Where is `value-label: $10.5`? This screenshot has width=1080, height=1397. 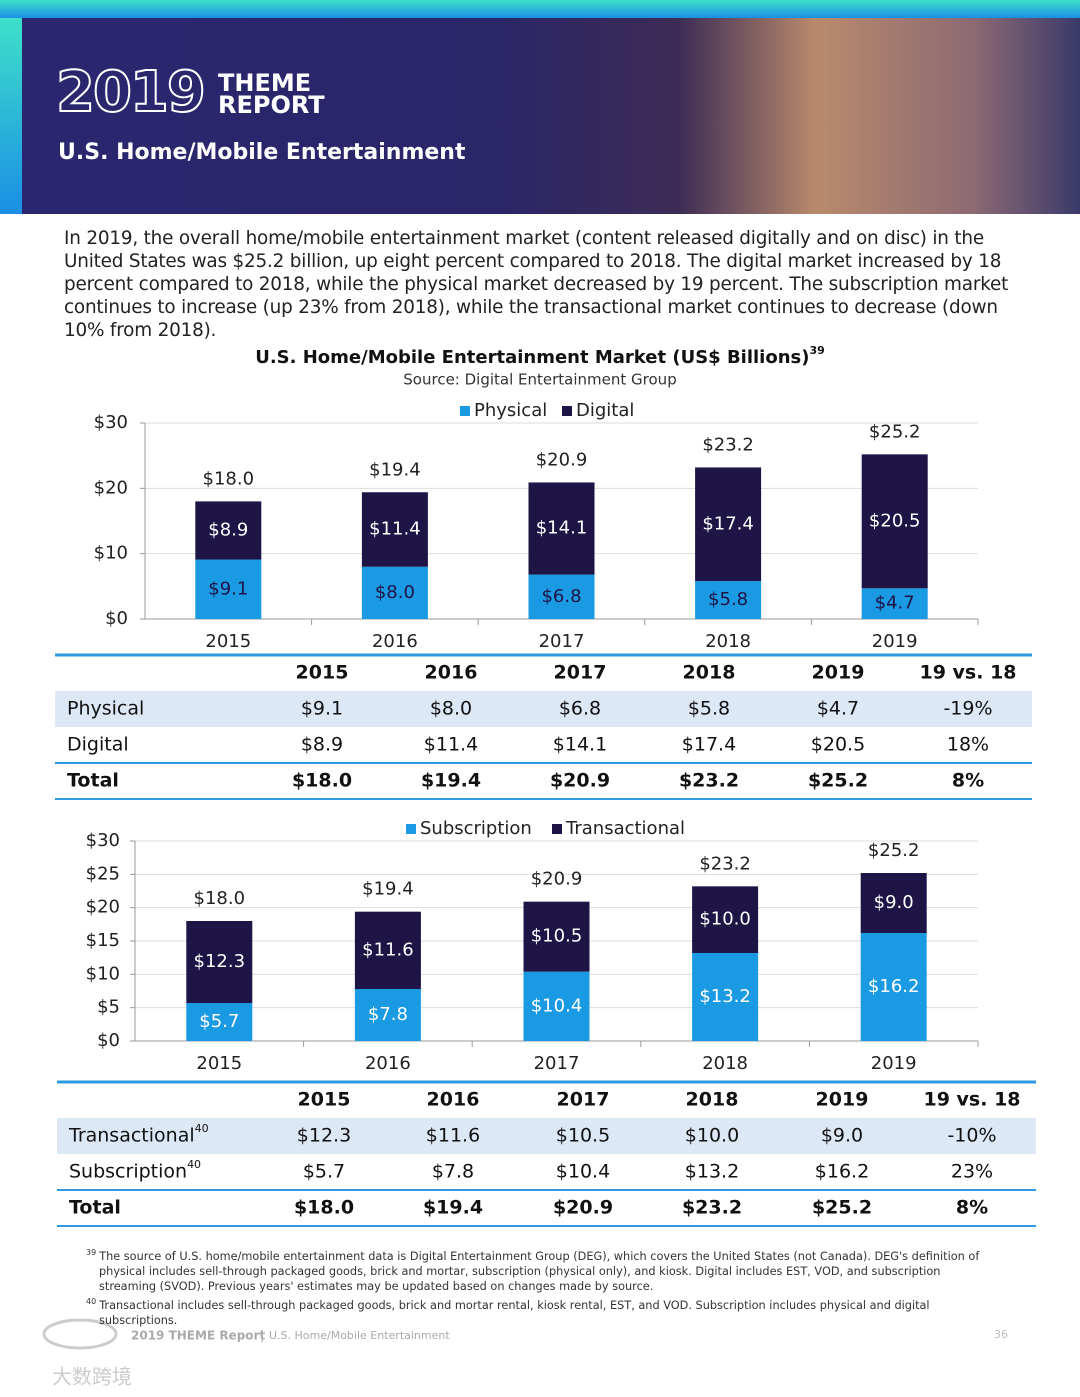 value-label: $10.5 is located at coordinates (557, 936).